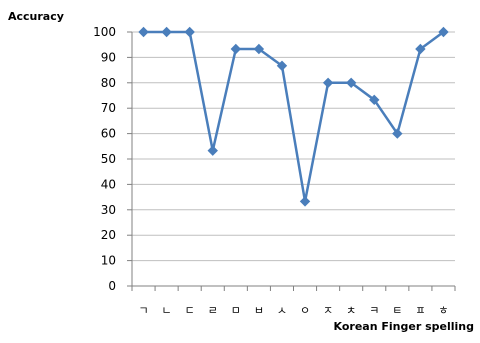 The height and width of the screenshot is (343, 480). What do you see at coordinates (282, 310) in the screenshot?
I see `x-tick-label: ㅅ` at bounding box center [282, 310].